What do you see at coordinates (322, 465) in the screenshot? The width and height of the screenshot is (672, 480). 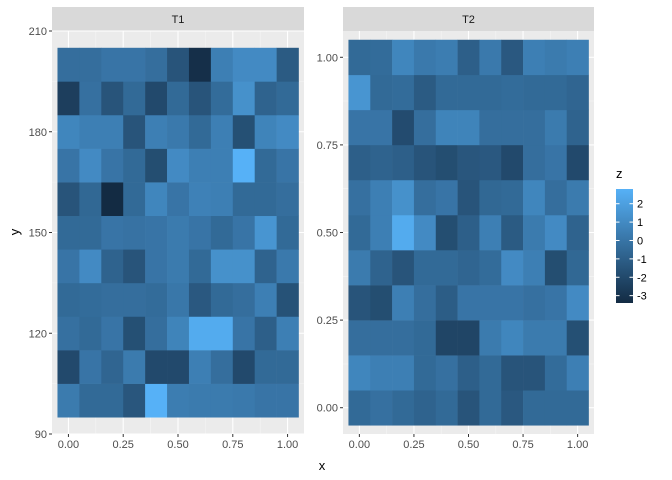 I see `x-axis-title: x` at bounding box center [322, 465].